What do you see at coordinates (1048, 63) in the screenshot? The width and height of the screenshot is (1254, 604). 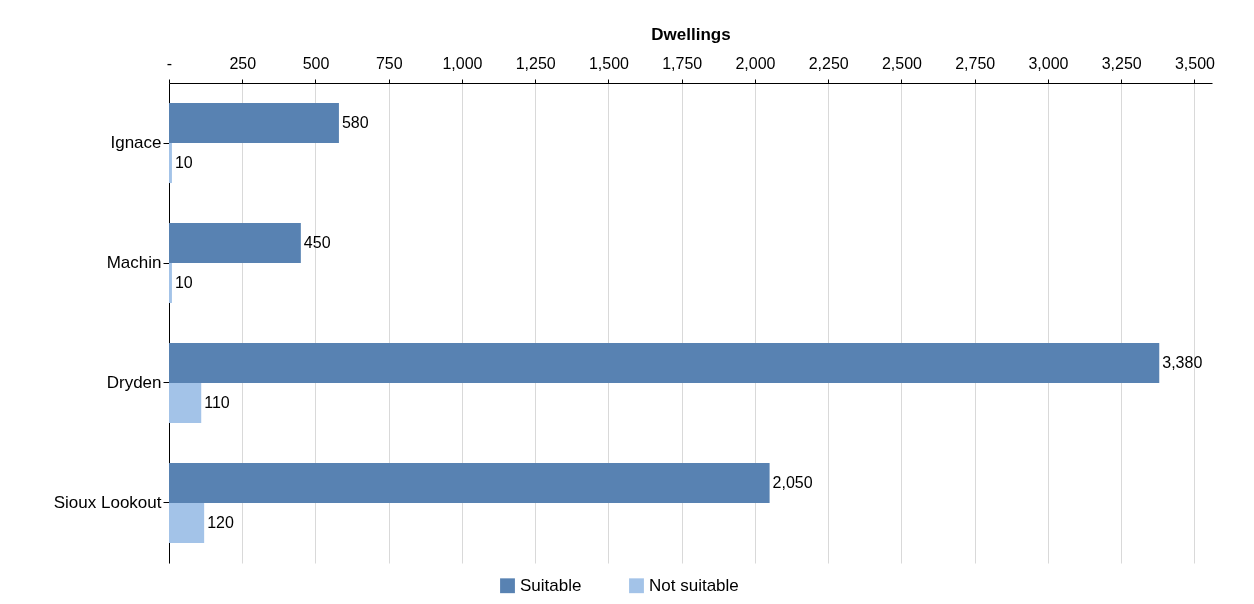 I see `x-tick-label: 3,000` at bounding box center [1048, 63].